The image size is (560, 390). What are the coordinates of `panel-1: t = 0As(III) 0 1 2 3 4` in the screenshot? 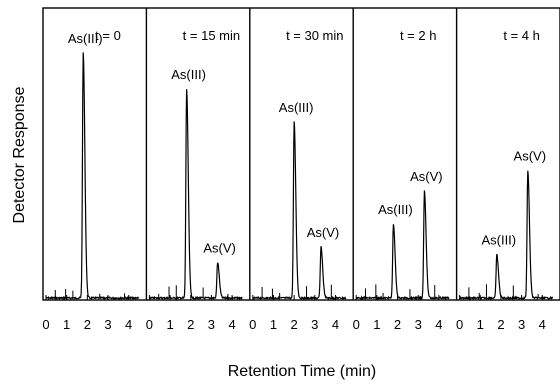 It's located at (91, 180).